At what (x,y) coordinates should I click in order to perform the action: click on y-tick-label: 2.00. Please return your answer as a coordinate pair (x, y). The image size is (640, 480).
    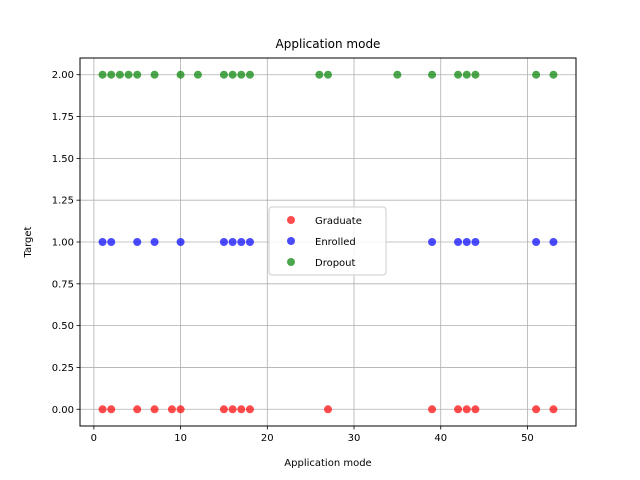
    Looking at the image, I should click on (63, 75).